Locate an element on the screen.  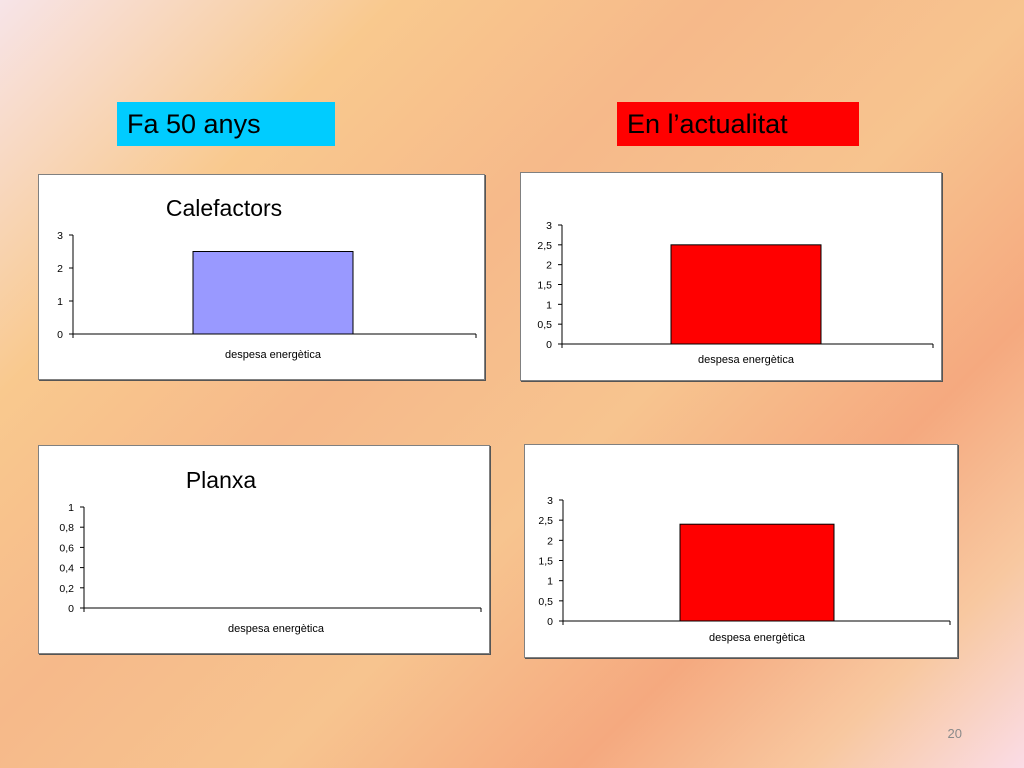
chart-svg: Calefactors 0 1 2 3 despesa energètica is located at coordinates (267, 278).